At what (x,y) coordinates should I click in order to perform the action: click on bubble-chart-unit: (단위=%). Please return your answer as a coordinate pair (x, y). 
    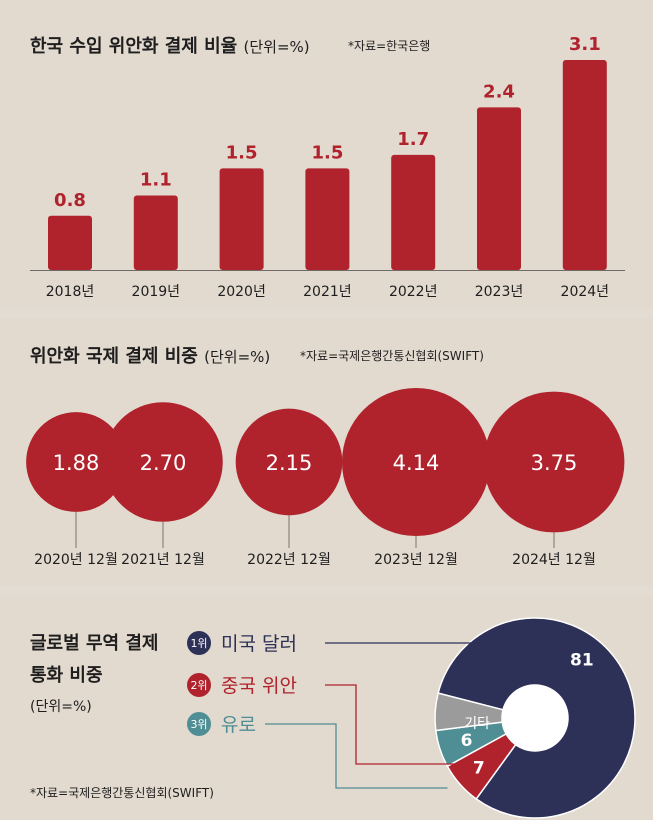
    Looking at the image, I should click on (237, 357).